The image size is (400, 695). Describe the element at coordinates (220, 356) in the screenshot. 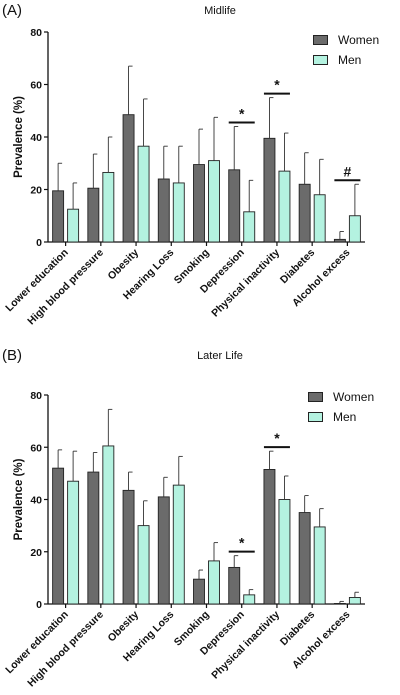

I see `chart-title: Later Life` at that location.